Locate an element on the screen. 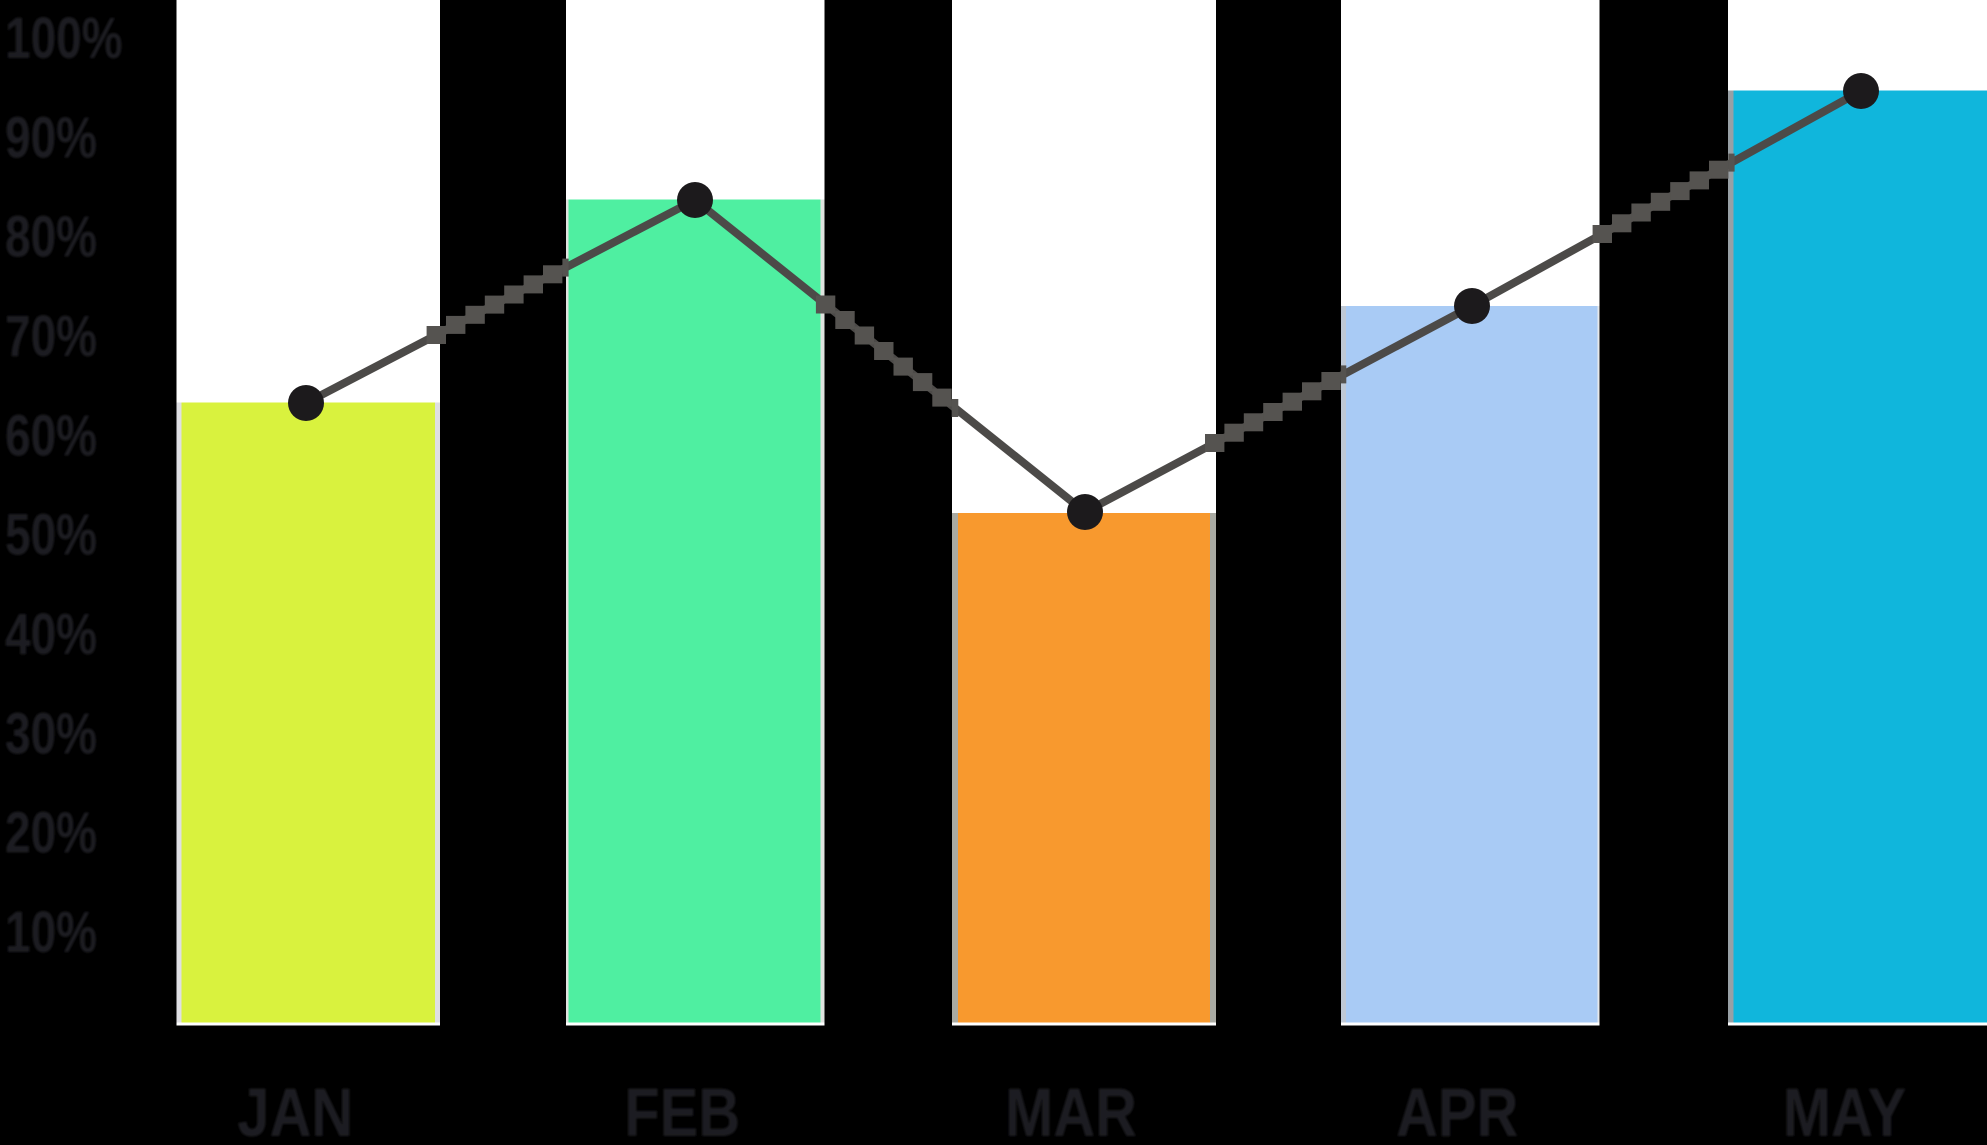 The width and height of the screenshot is (1987, 1145). svg-text: 90% is located at coordinates (51, 138).